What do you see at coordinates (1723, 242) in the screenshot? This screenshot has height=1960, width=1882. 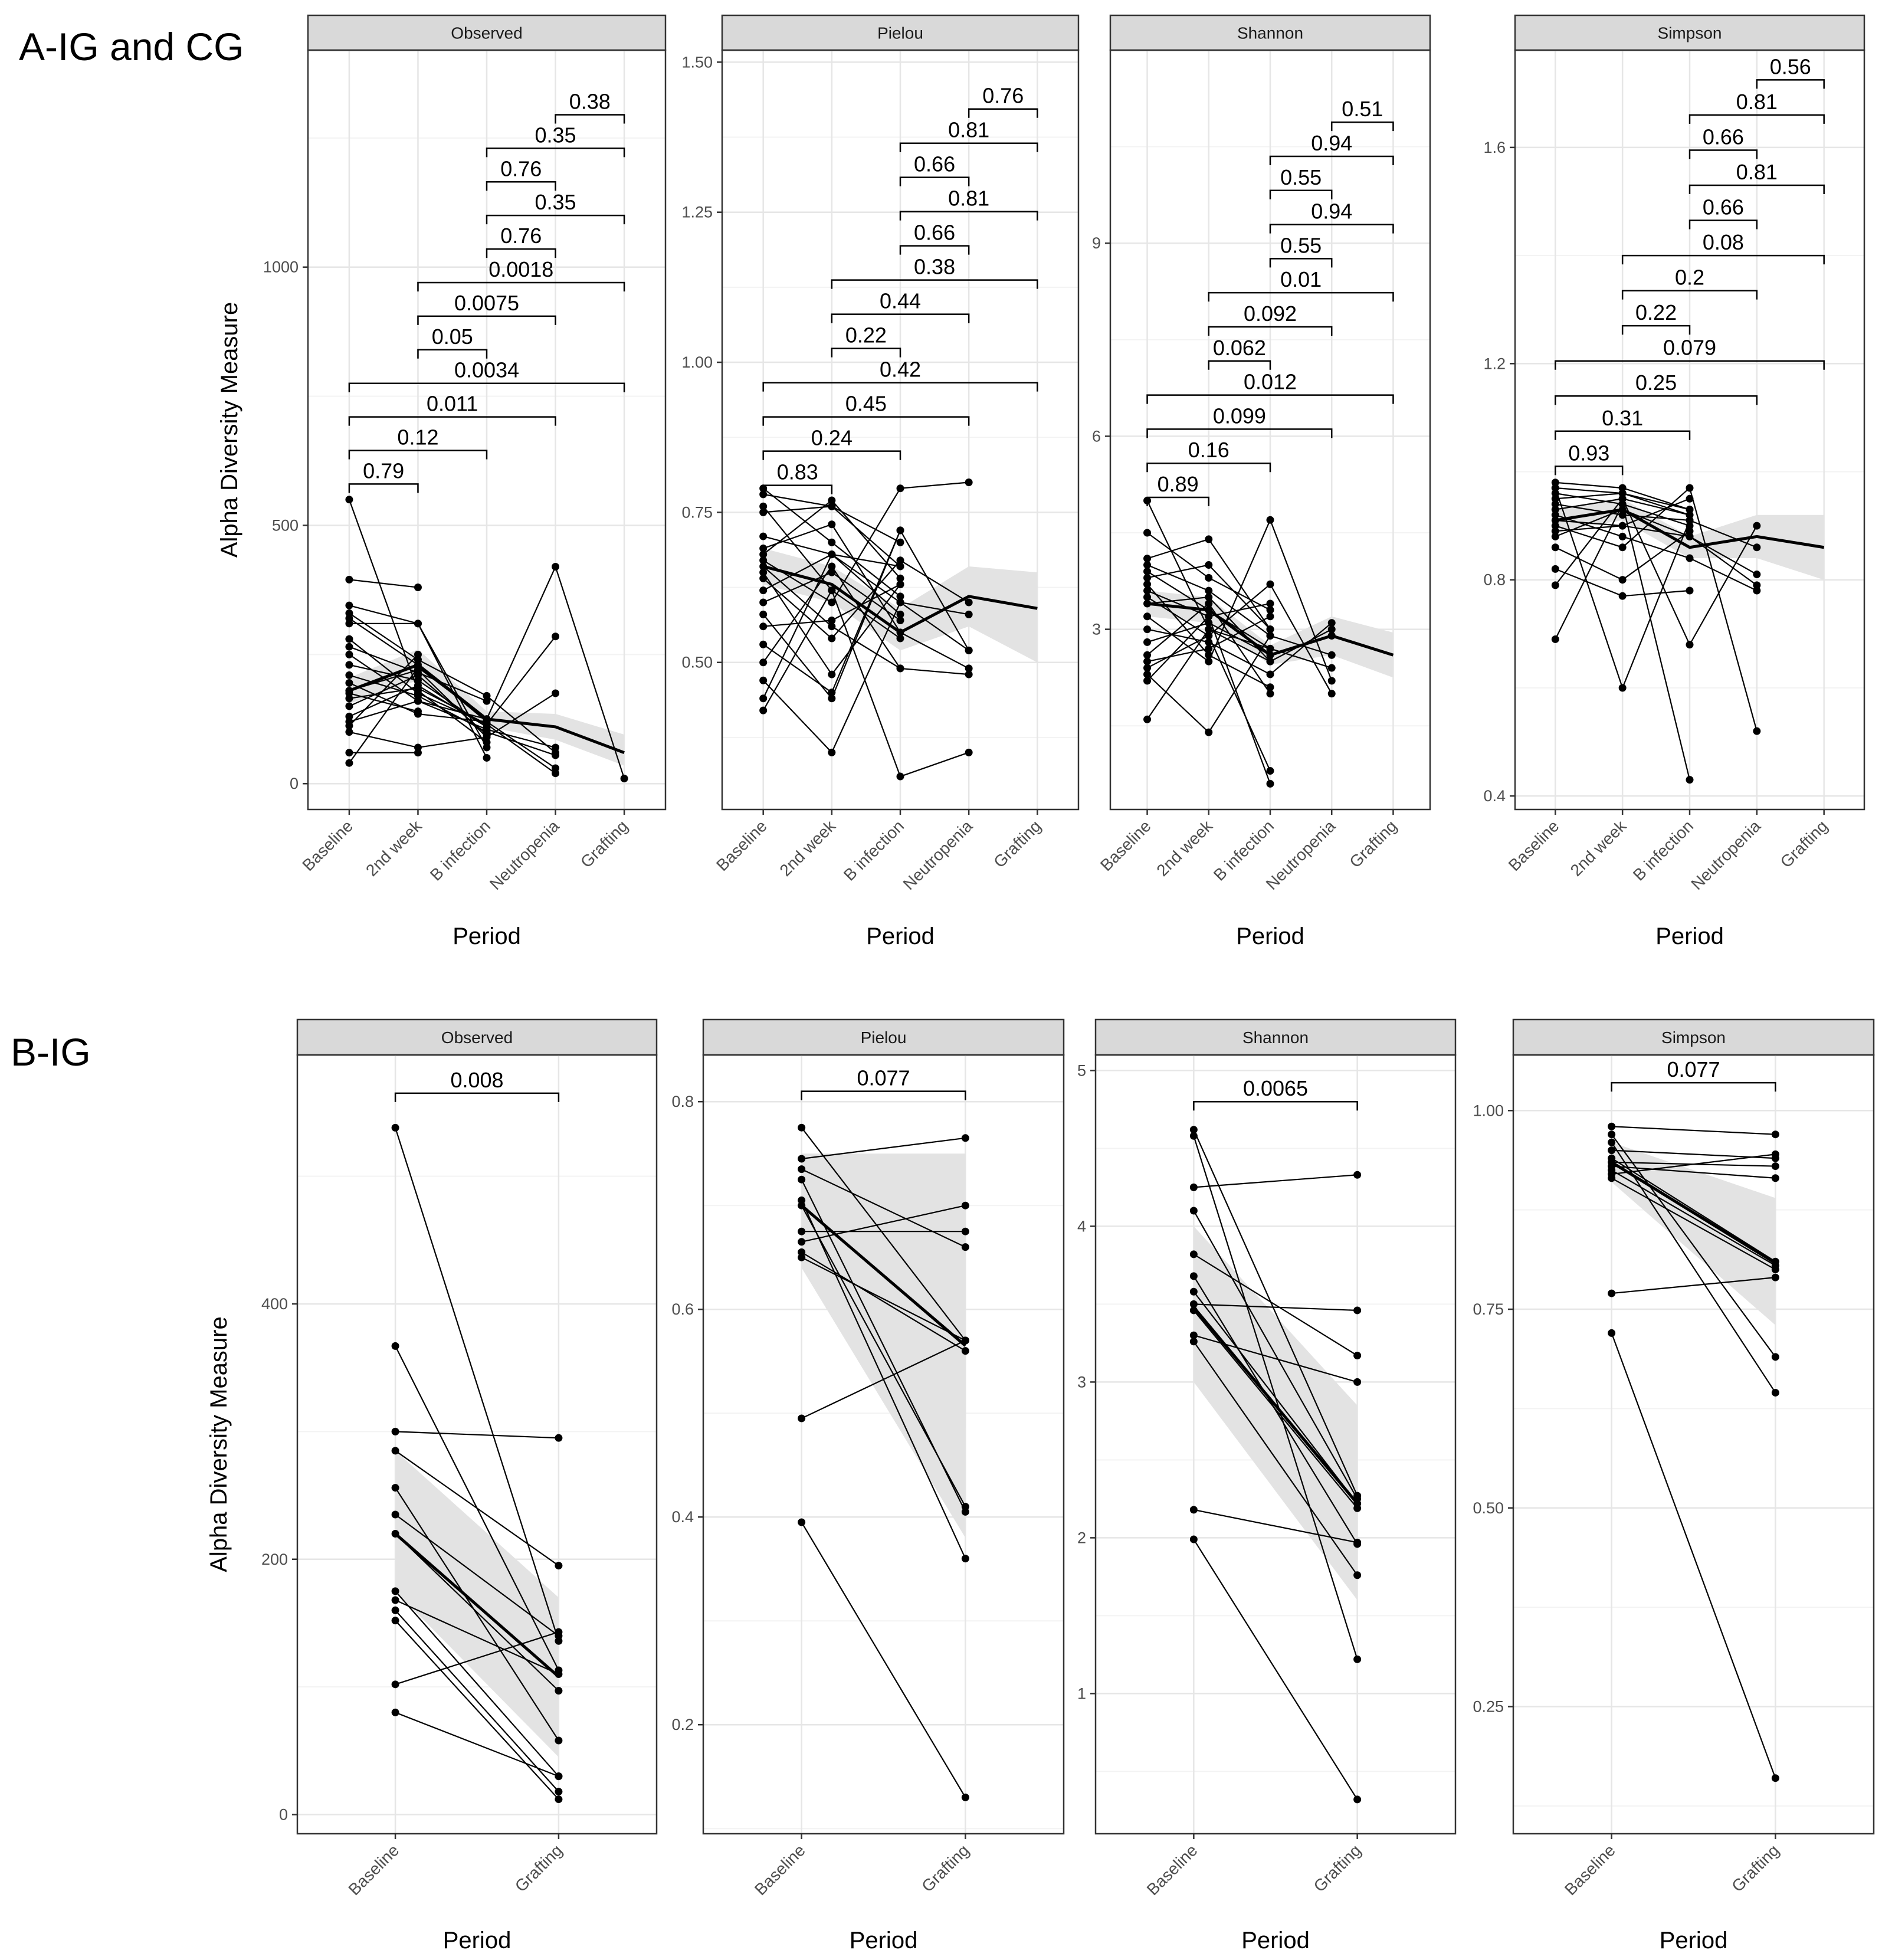 I see `p-value-label: 0.08` at bounding box center [1723, 242].